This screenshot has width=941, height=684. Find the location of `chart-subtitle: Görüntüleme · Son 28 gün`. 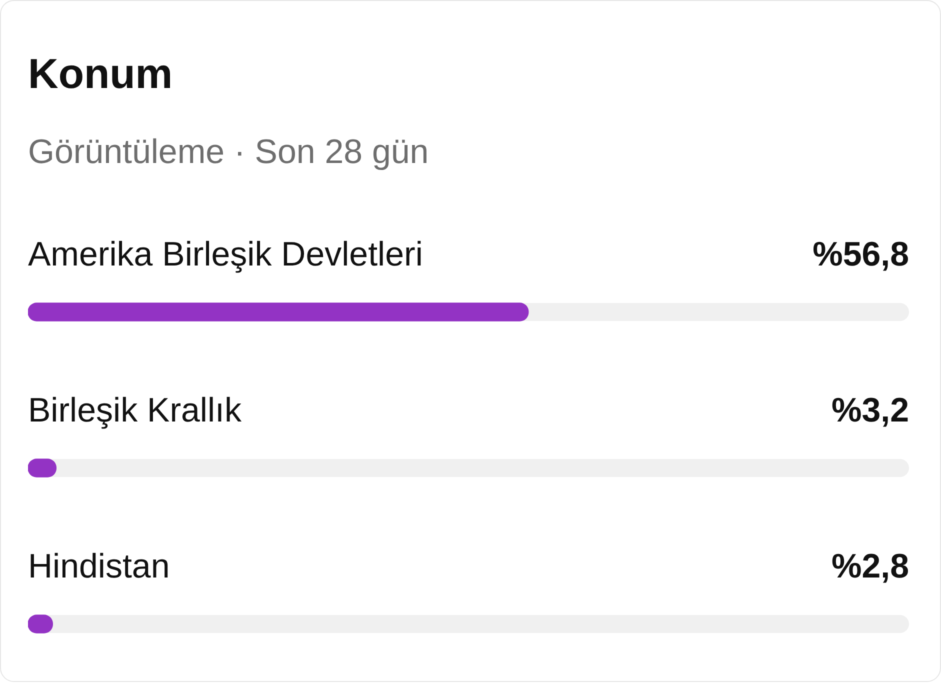

chart-subtitle: Görüntüleme · Son 28 gün is located at coordinates (228, 152).